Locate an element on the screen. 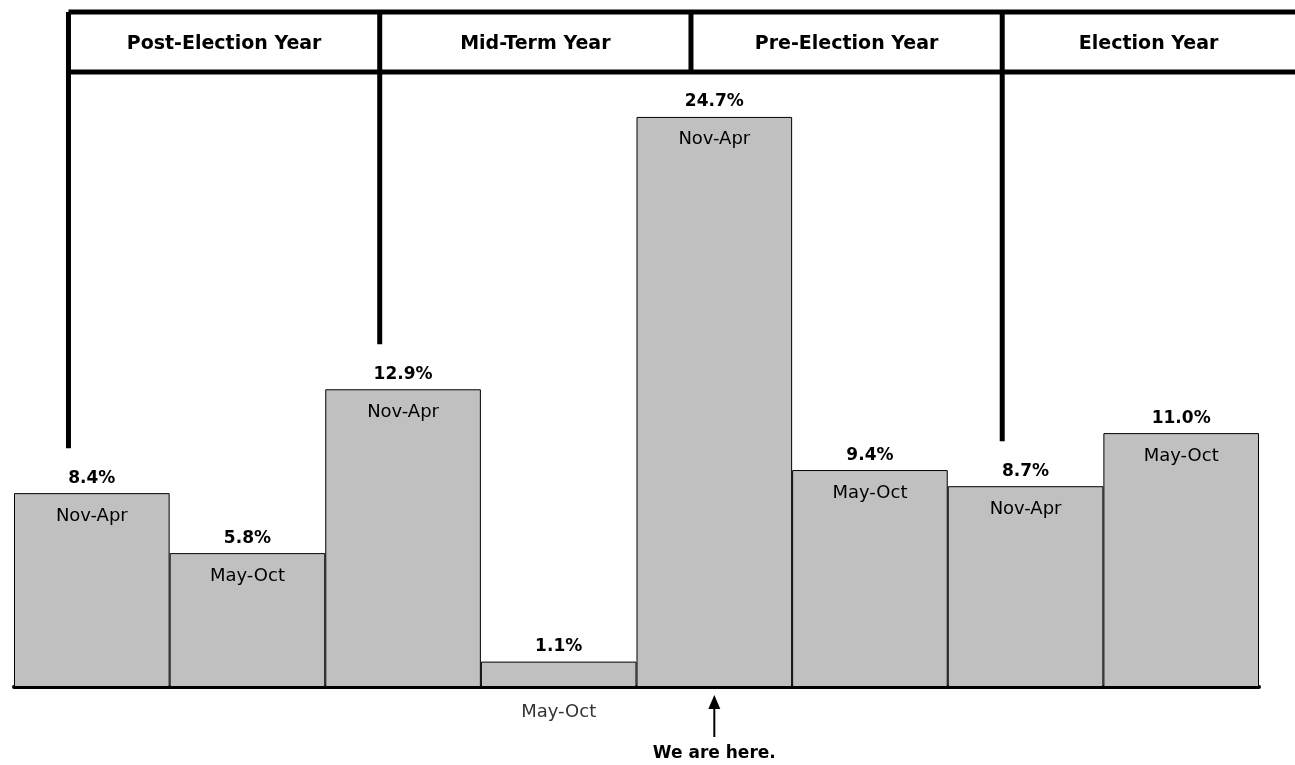  data-label: 8.7% is located at coordinates (1025, 469).